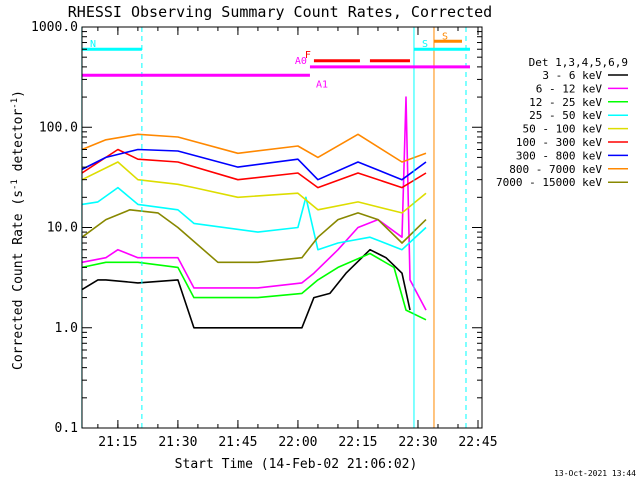 The width and height of the screenshot is (640, 480). I want to click on x-tick-label: 22:45, so click(477, 442).